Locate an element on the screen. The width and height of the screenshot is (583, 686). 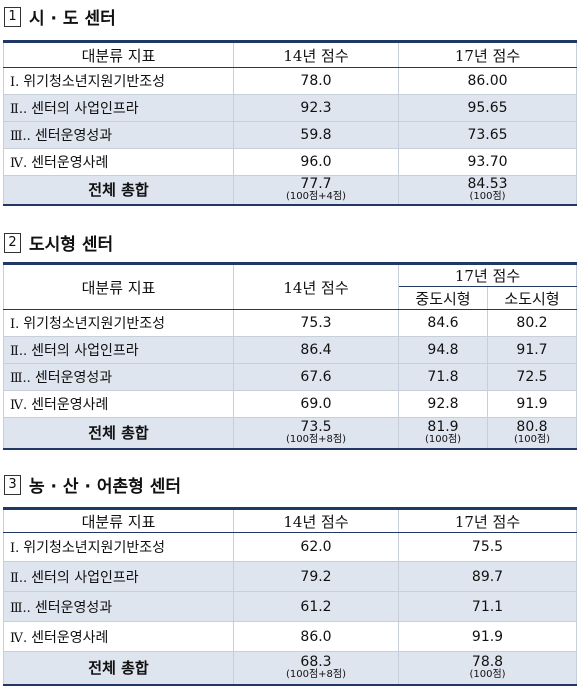
score-cell: 72.5 is located at coordinates (532, 377).